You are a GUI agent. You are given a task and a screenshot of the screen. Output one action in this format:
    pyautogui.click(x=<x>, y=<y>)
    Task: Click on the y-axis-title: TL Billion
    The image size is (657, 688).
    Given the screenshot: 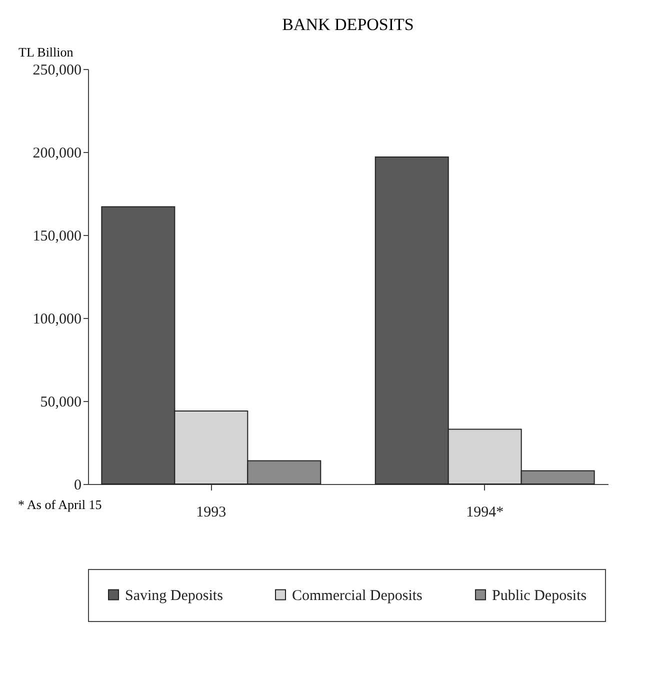 What is the action you would take?
    pyautogui.click(x=46, y=52)
    